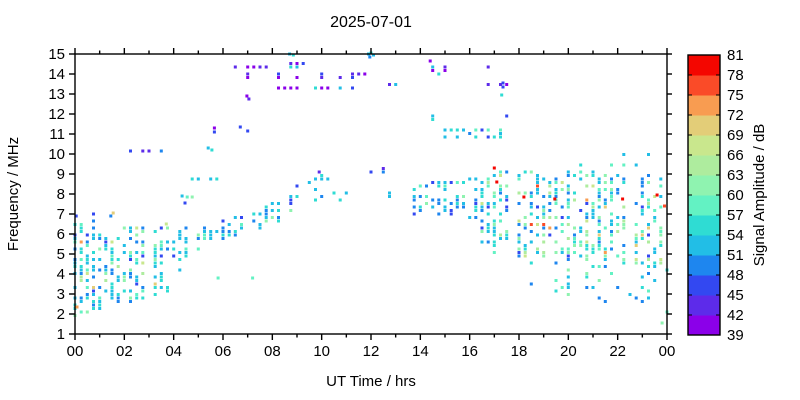 The width and height of the screenshot is (800, 400). What do you see at coordinates (371, 381) in the screenshot?
I see `x-axis-title: UT Time / hrs` at bounding box center [371, 381].